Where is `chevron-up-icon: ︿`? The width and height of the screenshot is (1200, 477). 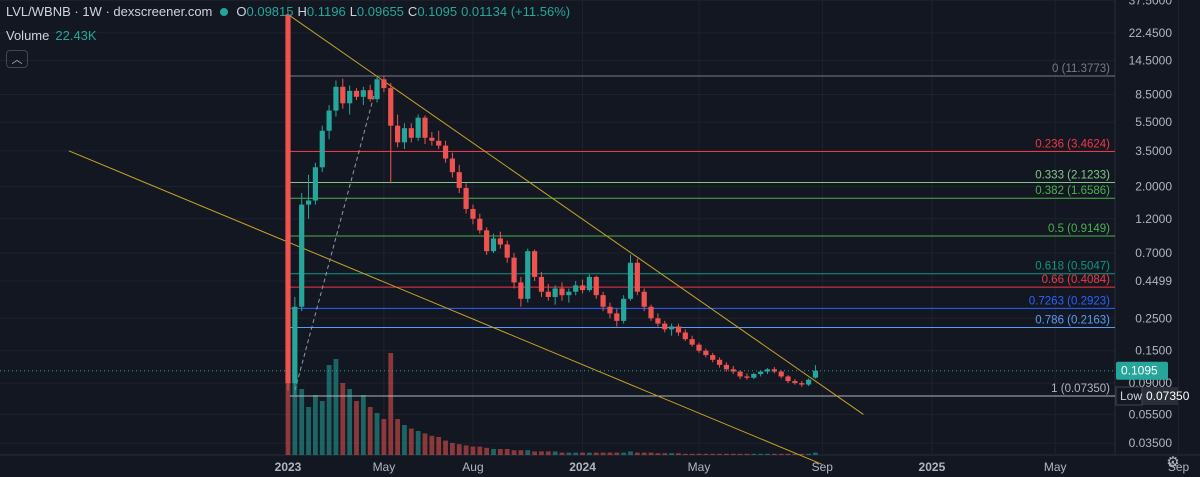
chevron-up-icon: ︿ is located at coordinates (17, 60).